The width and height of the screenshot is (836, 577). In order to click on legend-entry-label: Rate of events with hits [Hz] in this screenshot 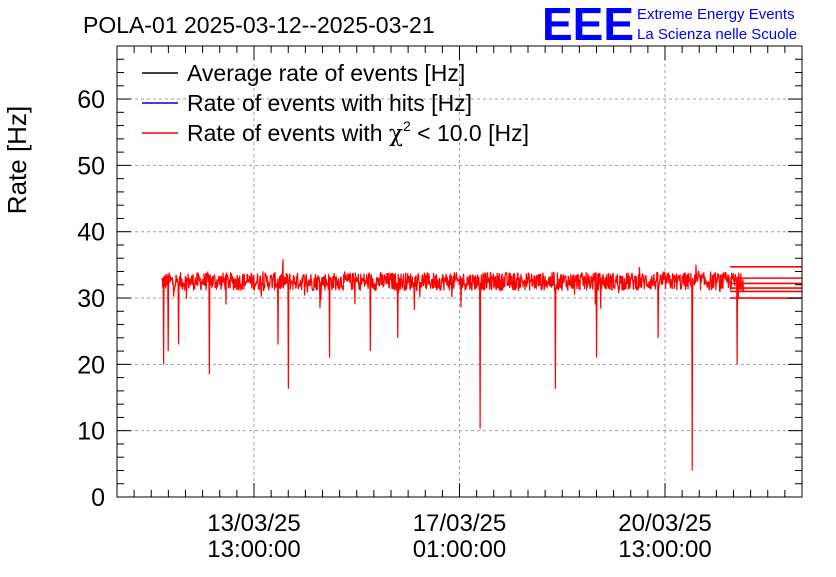, I will do `click(329, 103)`.